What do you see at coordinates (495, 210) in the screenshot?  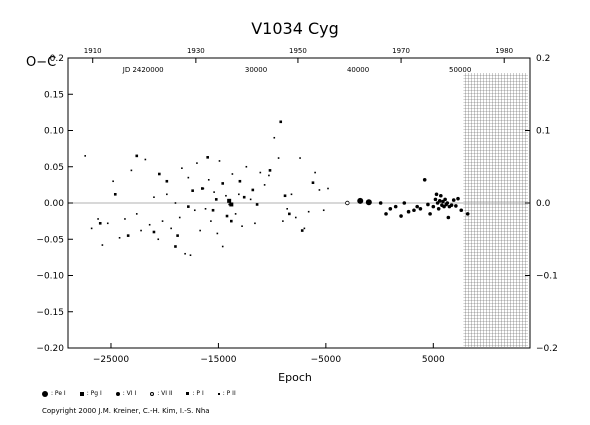 I see `shaded-region` at bounding box center [495, 210].